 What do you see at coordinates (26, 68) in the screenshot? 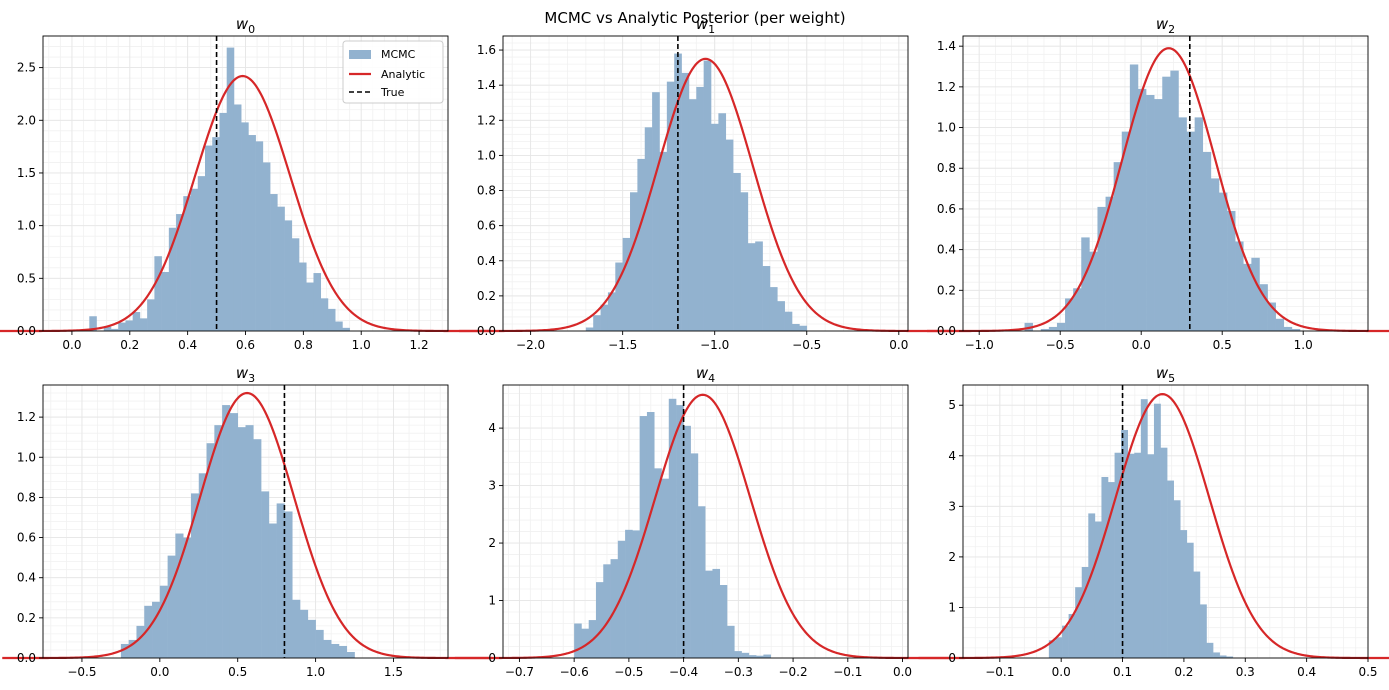
I see `y-tick-label: 2.5` at bounding box center [26, 68].